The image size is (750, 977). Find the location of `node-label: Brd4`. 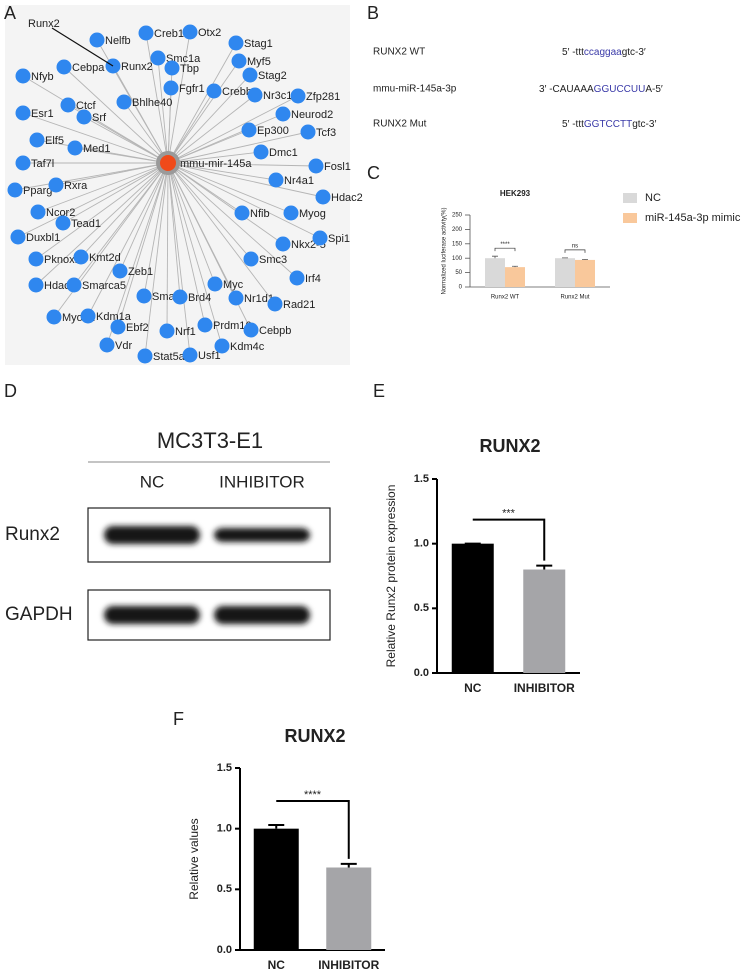

node-label: Brd4 is located at coordinates (199, 298).